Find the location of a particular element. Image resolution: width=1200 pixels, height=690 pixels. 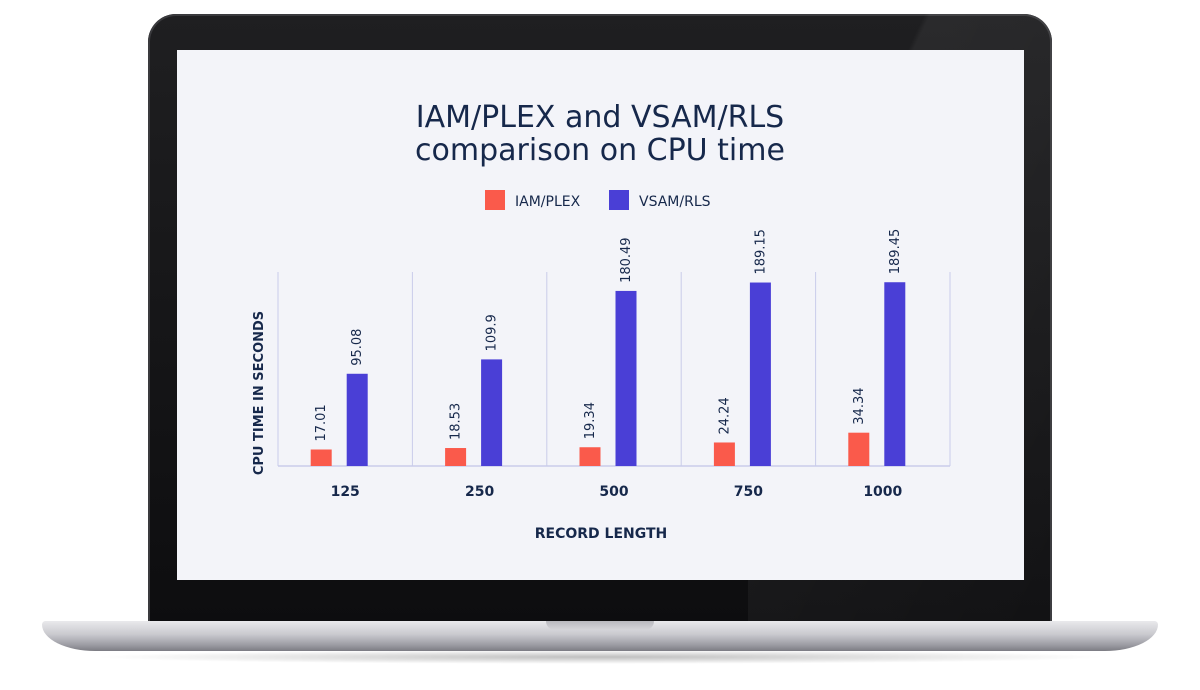

laptop-base is located at coordinates (600, 636).